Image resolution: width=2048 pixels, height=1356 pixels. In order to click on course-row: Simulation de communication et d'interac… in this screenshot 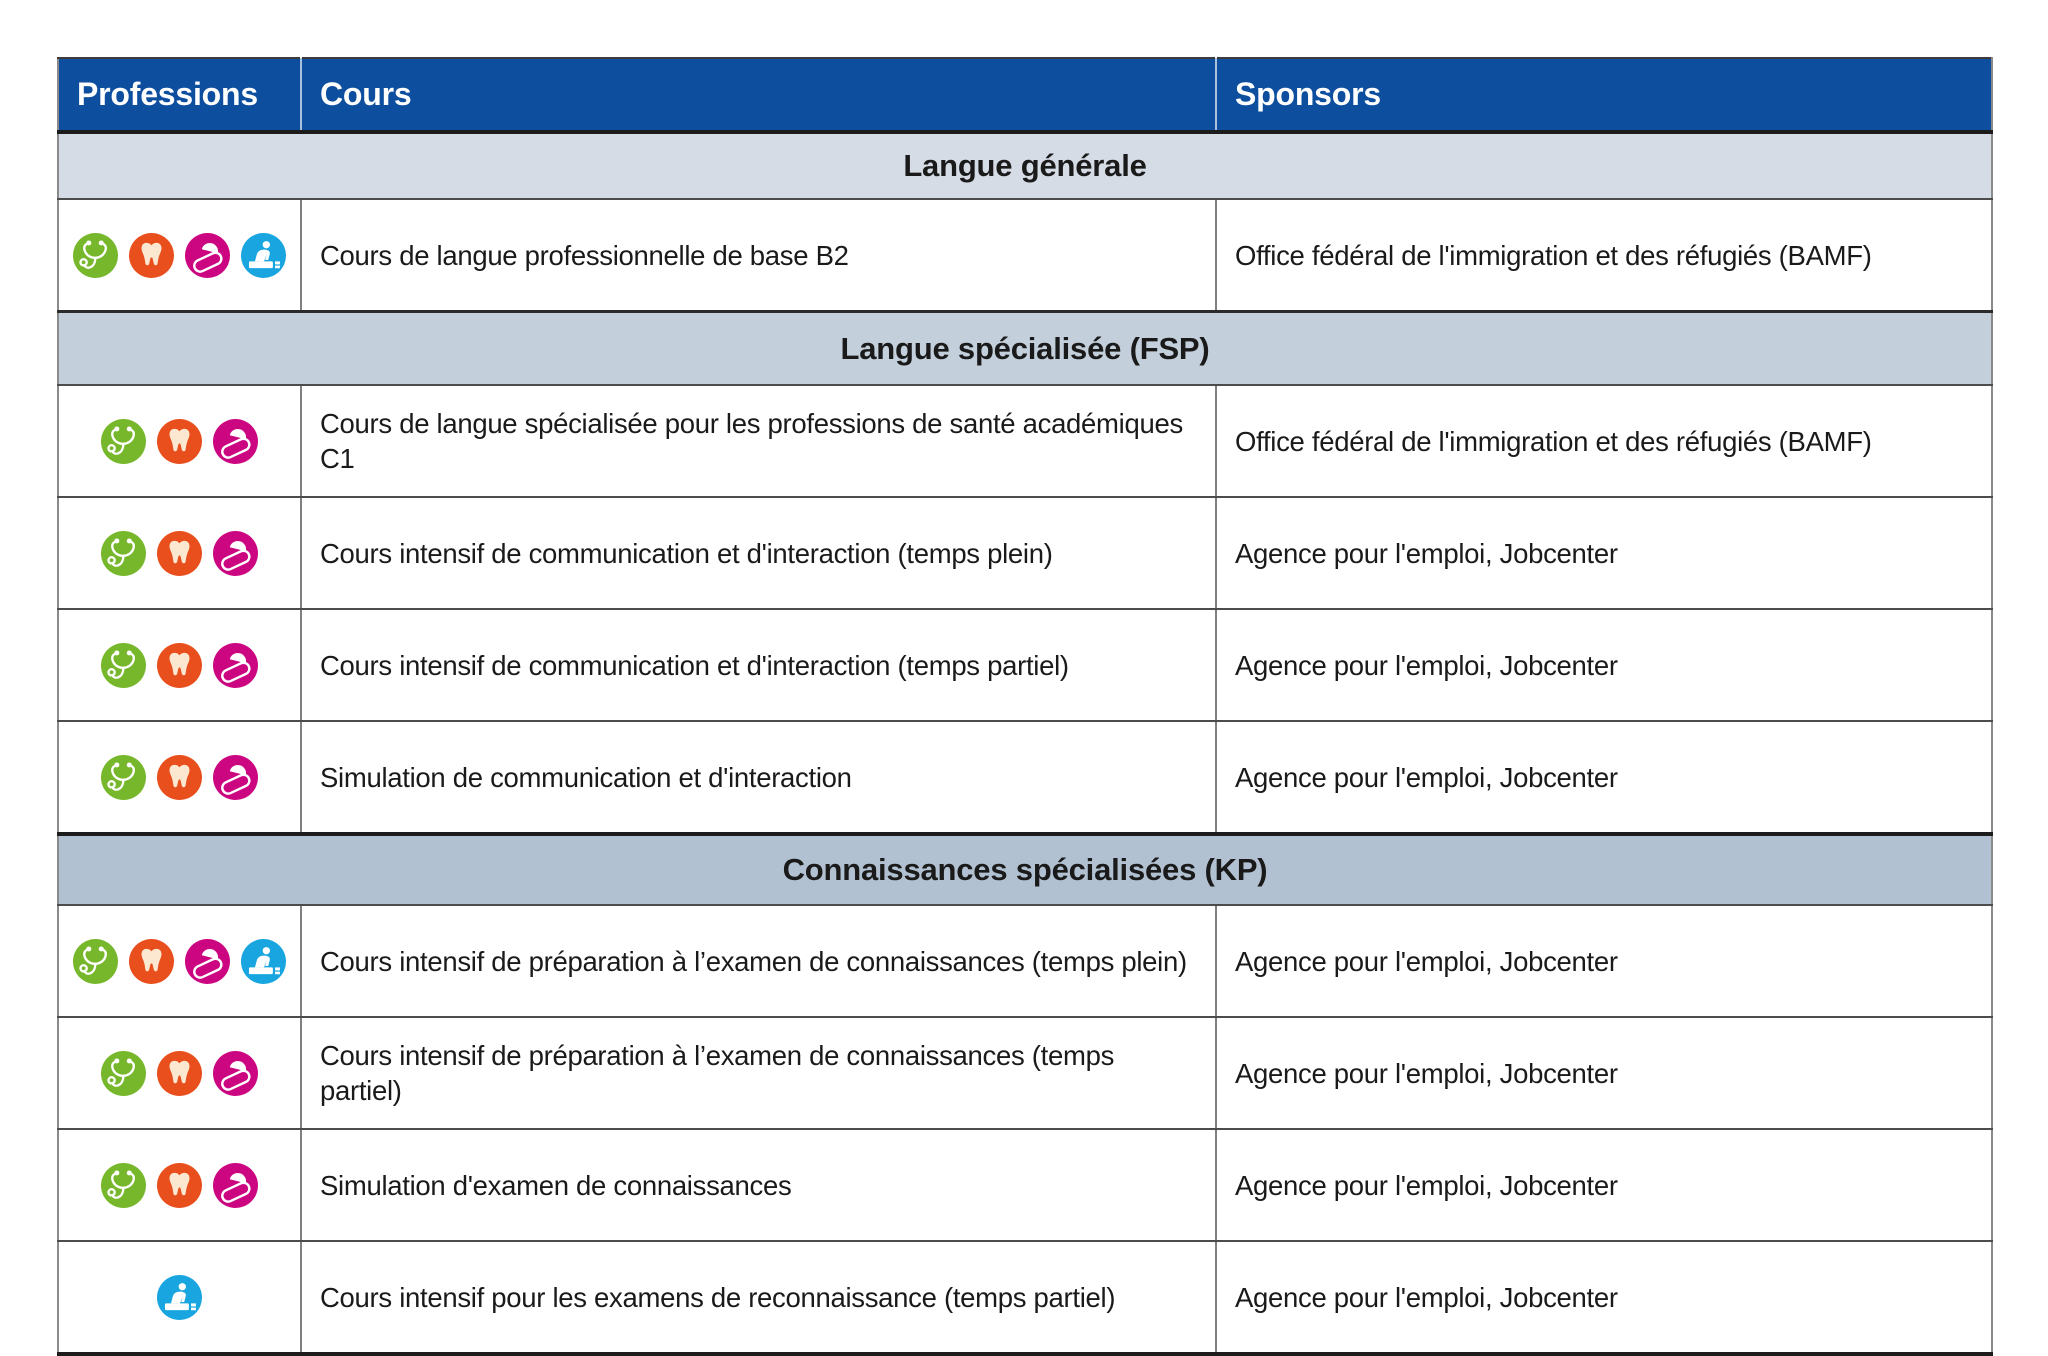, I will do `click(1025, 778)`.